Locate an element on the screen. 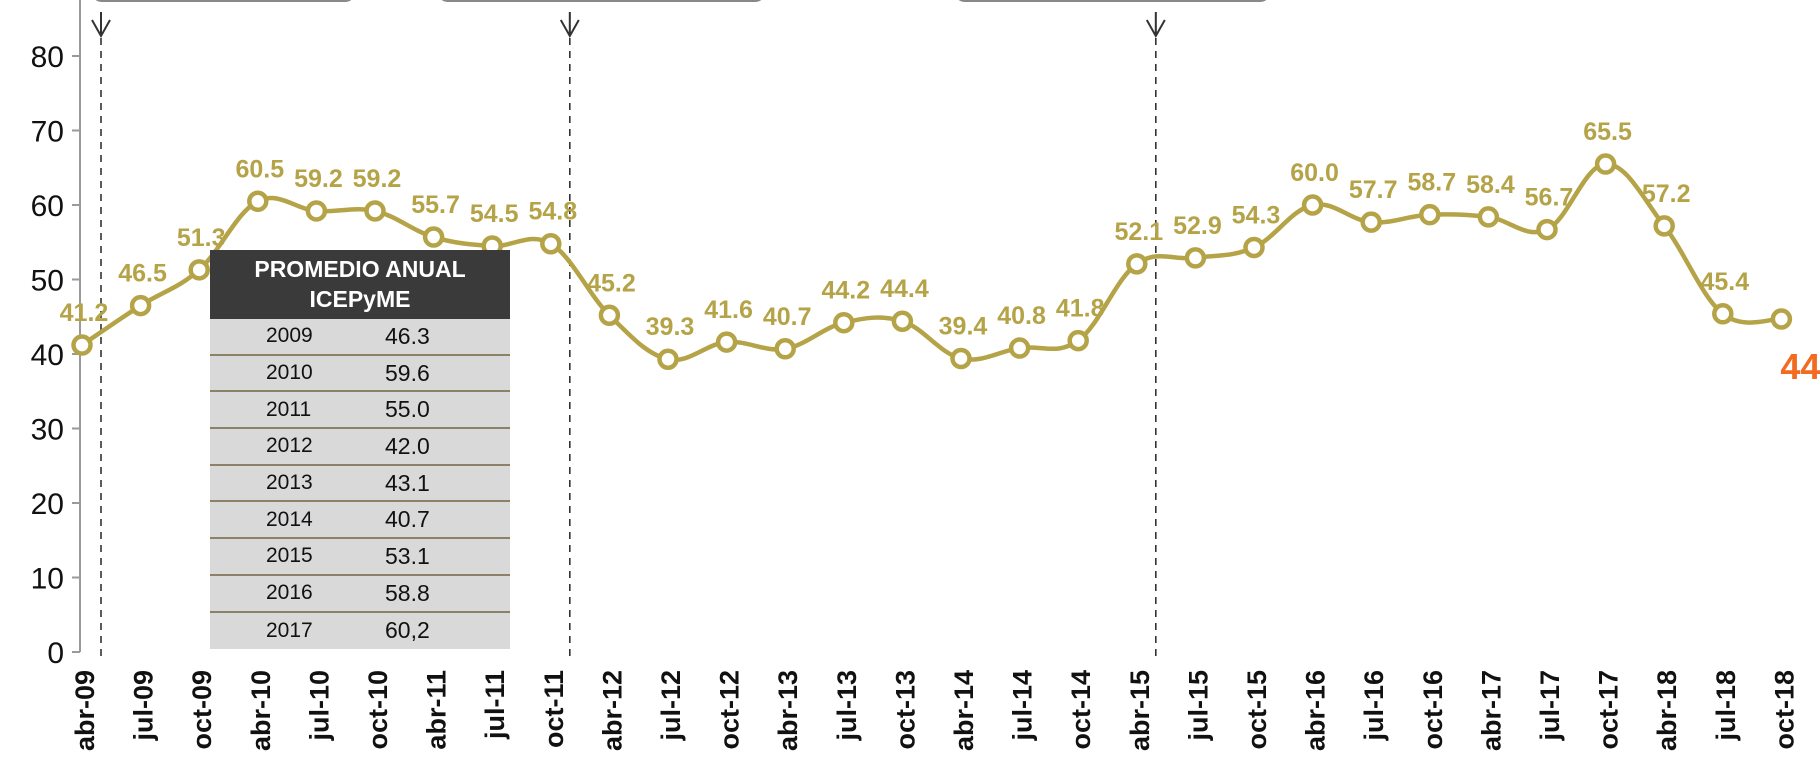 This screenshot has width=1820, height=764. x-tick-label: oct-13 is located at coordinates (905, 710).